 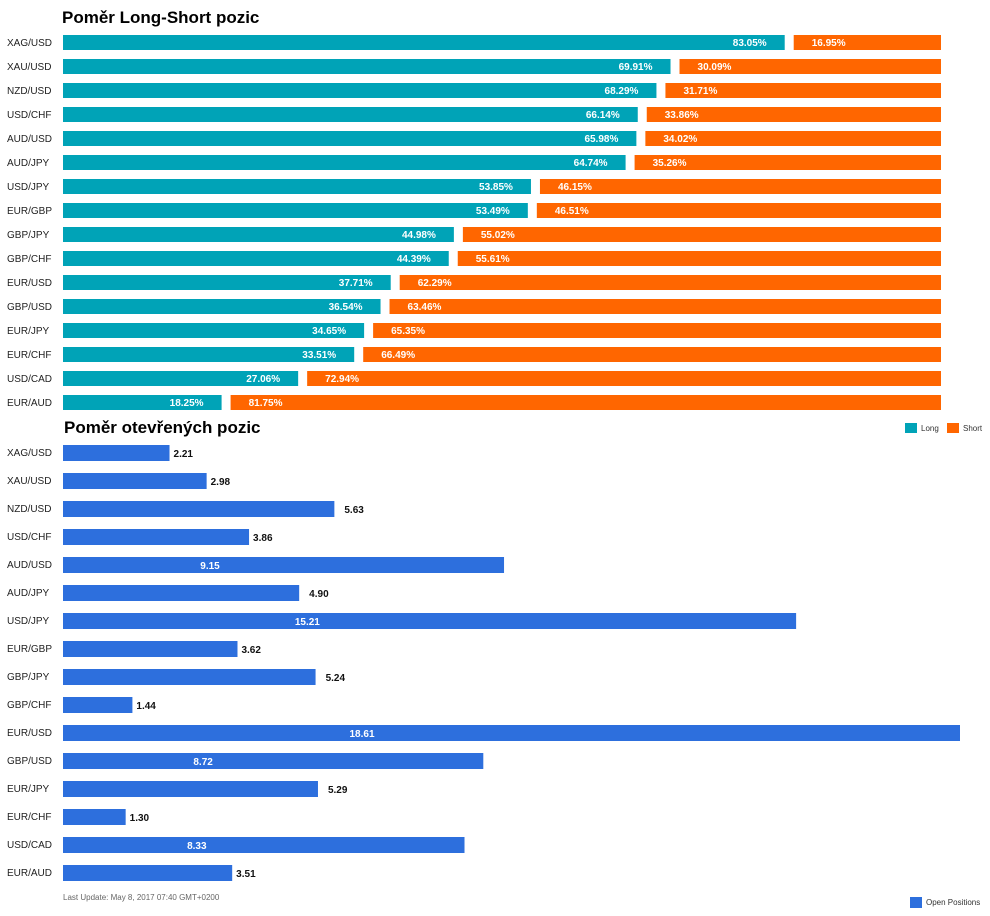 I want to click on short-value-label: 46.51%, so click(x=572, y=211).